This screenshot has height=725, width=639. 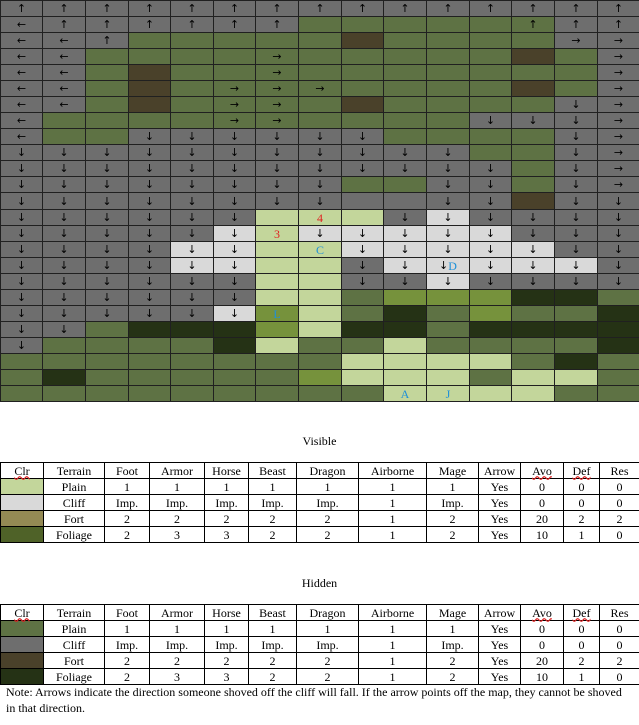 What do you see at coordinates (319, 628) in the screenshot?
I see `table-row: Plain 1 1 1 1 1 1 1 Yes 0 0 0` at bounding box center [319, 628].